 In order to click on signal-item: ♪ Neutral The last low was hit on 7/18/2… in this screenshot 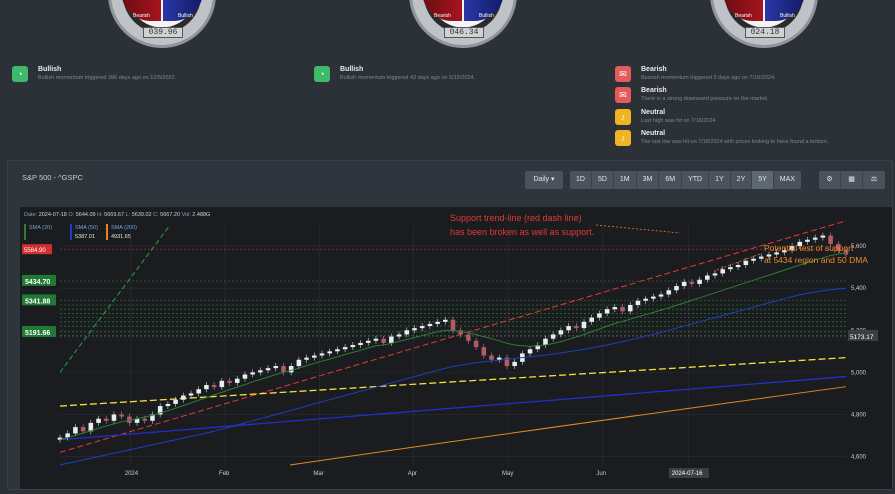, I will do `click(721, 137)`.